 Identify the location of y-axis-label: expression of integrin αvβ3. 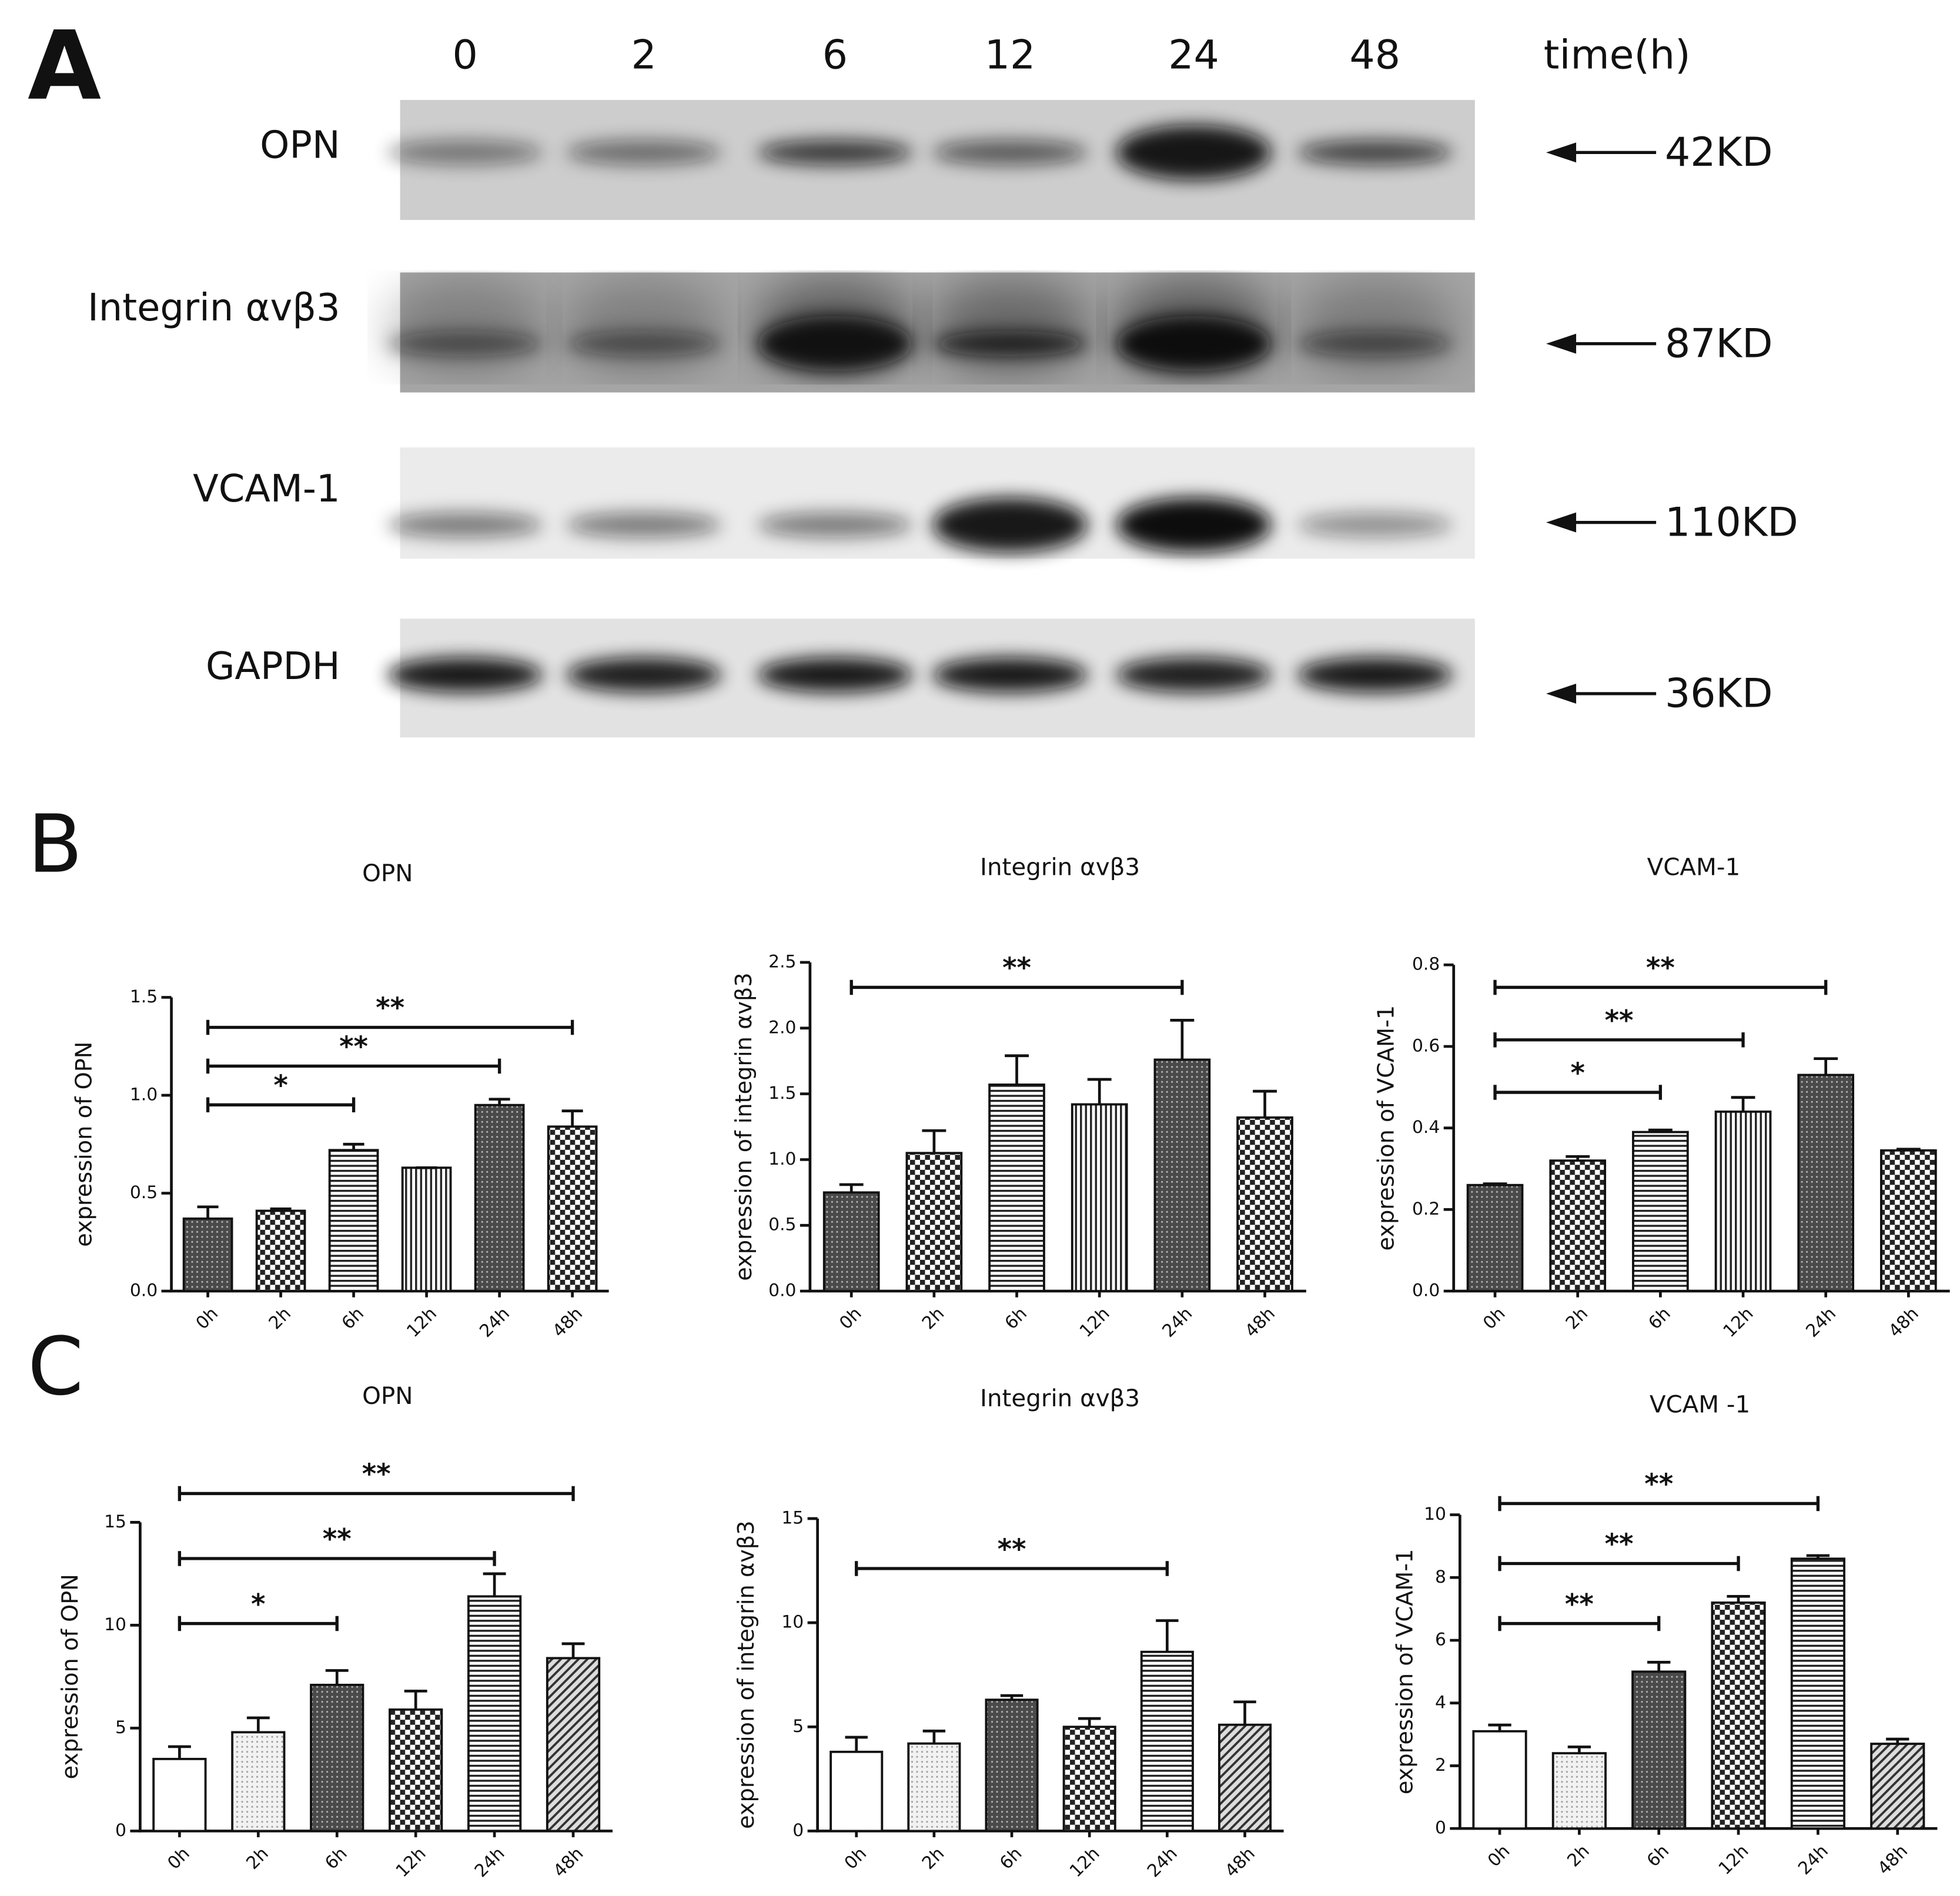
(746, 1674).